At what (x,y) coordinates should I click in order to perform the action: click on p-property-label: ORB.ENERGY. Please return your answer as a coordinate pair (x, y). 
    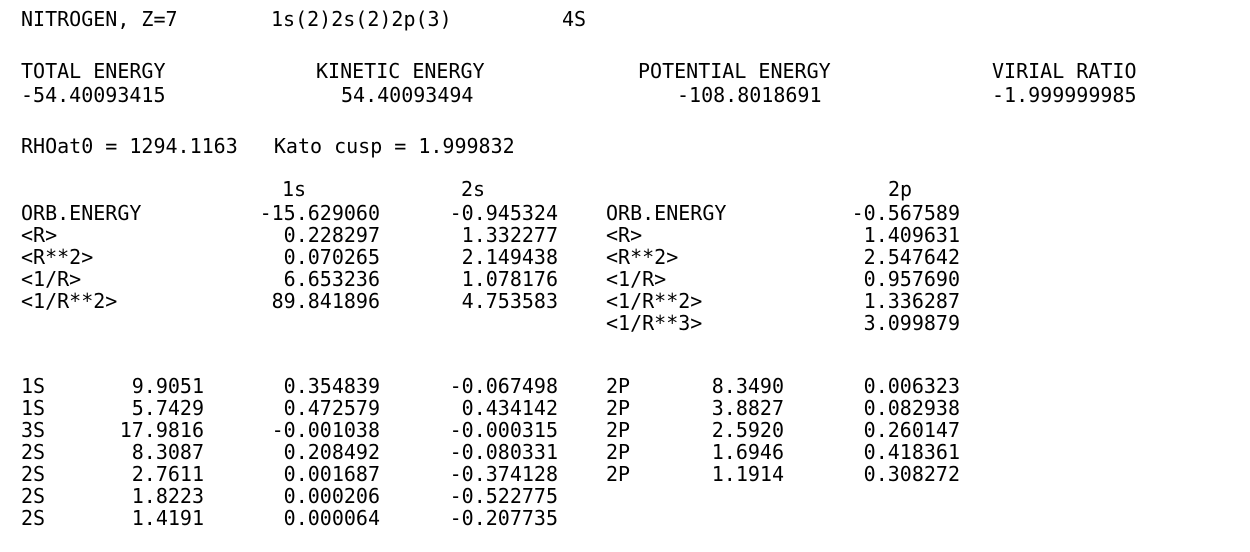
    Looking at the image, I should click on (666, 213).